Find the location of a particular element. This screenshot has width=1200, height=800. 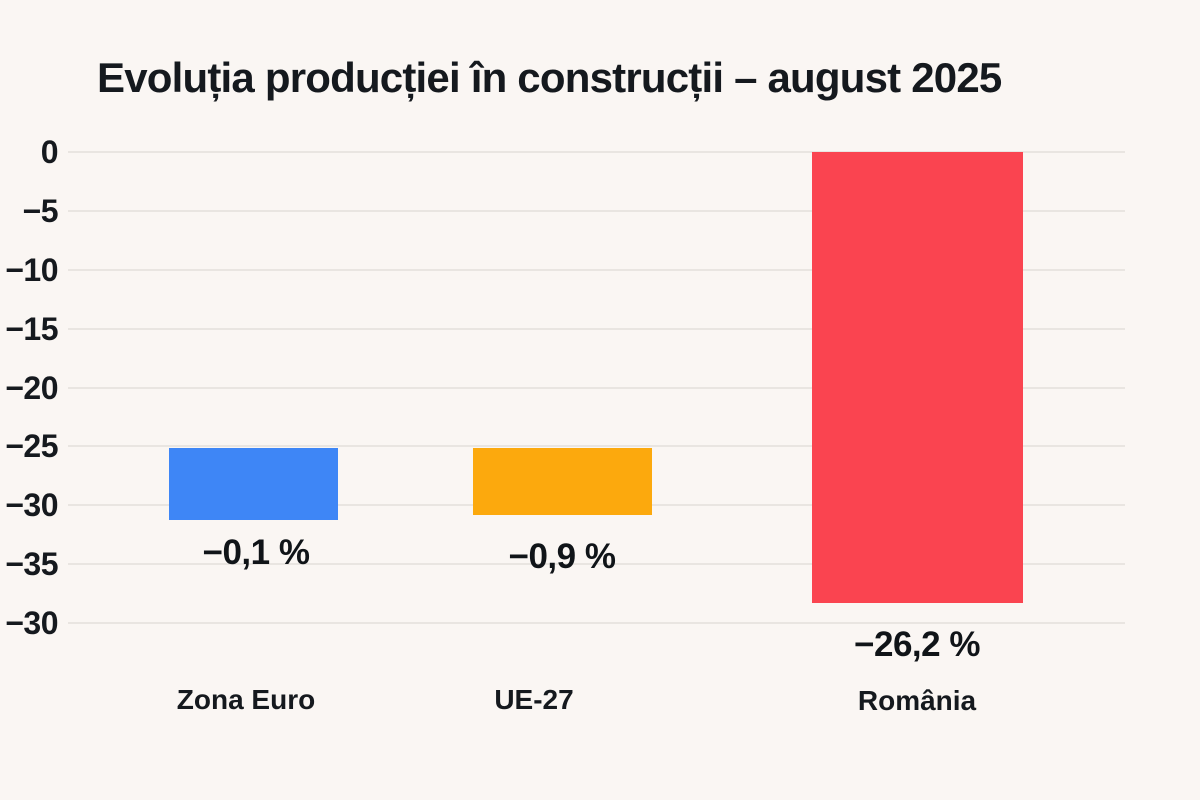

y-tick-label: −15 is located at coordinates (31, 328).